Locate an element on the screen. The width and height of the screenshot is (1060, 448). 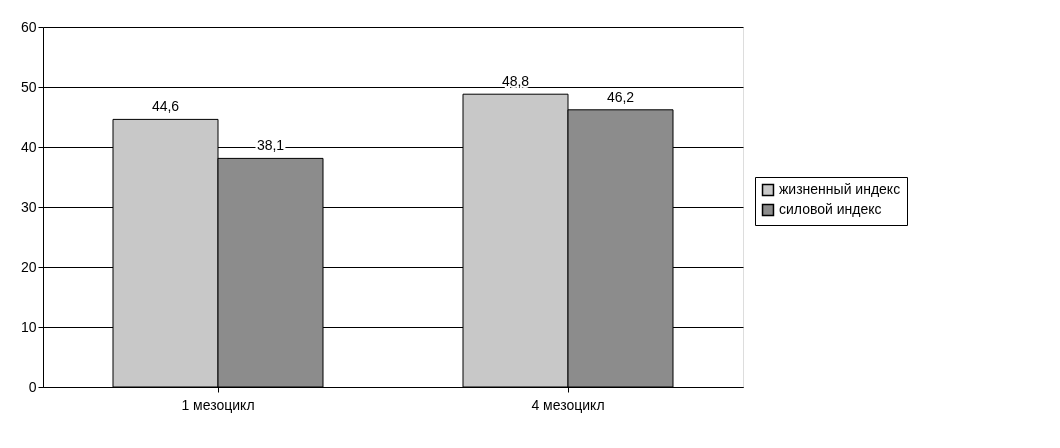
legend-label: жизненный индекс is located at coordinates (840, 189).